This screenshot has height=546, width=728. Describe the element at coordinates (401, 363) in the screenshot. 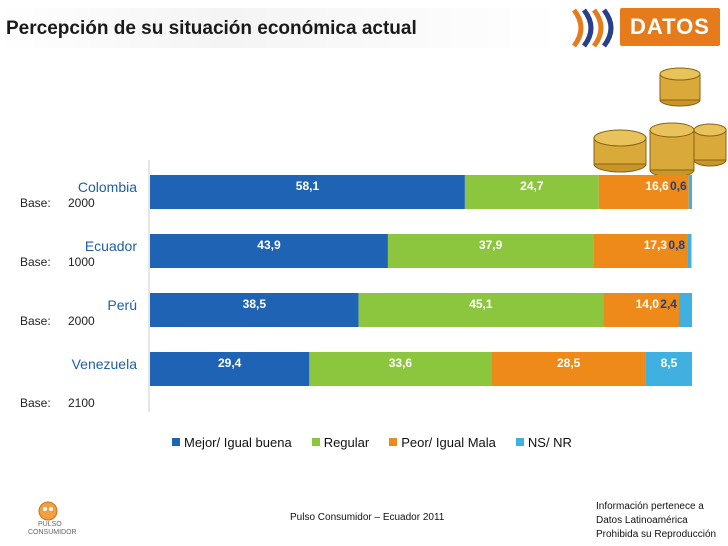

I see `data-label-venezuela-regular: 33,6` at that location.